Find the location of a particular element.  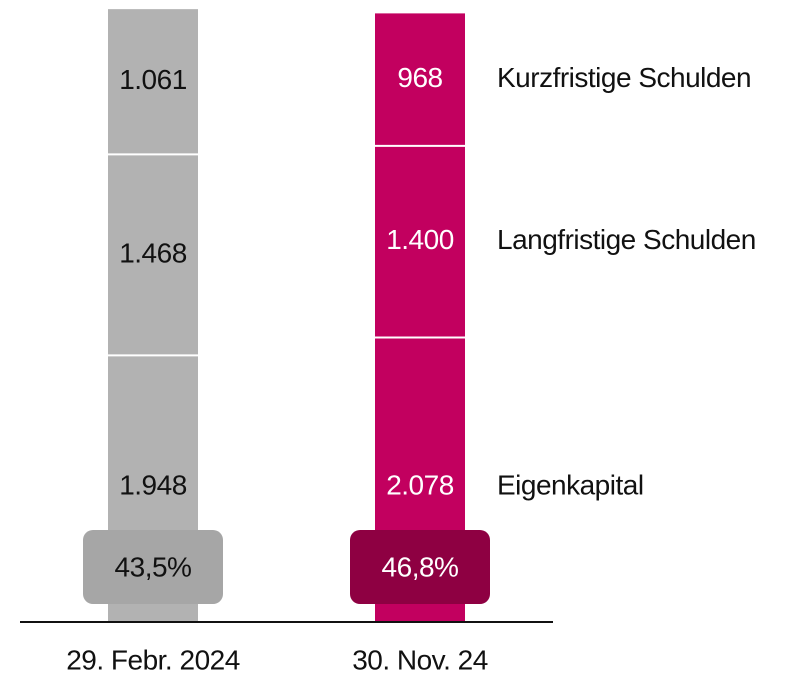

legend-label: Eigenkapital is located at coordinates (570, 484).